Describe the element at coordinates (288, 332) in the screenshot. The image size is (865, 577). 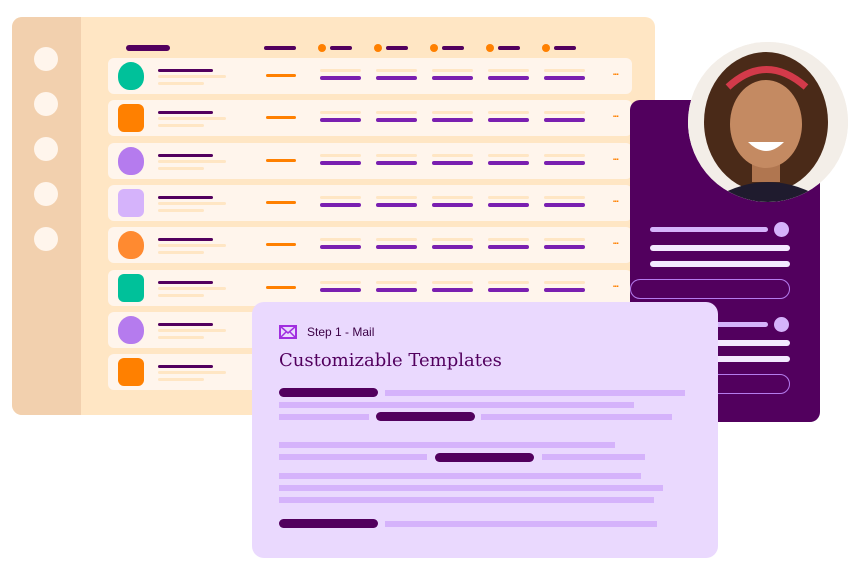
I see `mail-icon` at that location.